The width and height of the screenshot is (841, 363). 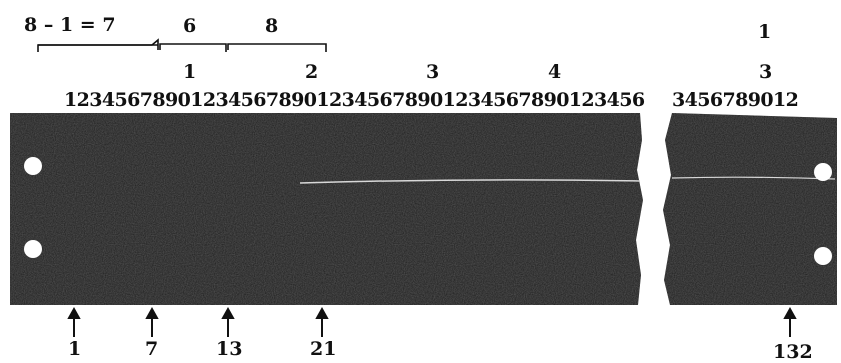 I want to click on tens-label-3: 3, so click(x=433, y=72).